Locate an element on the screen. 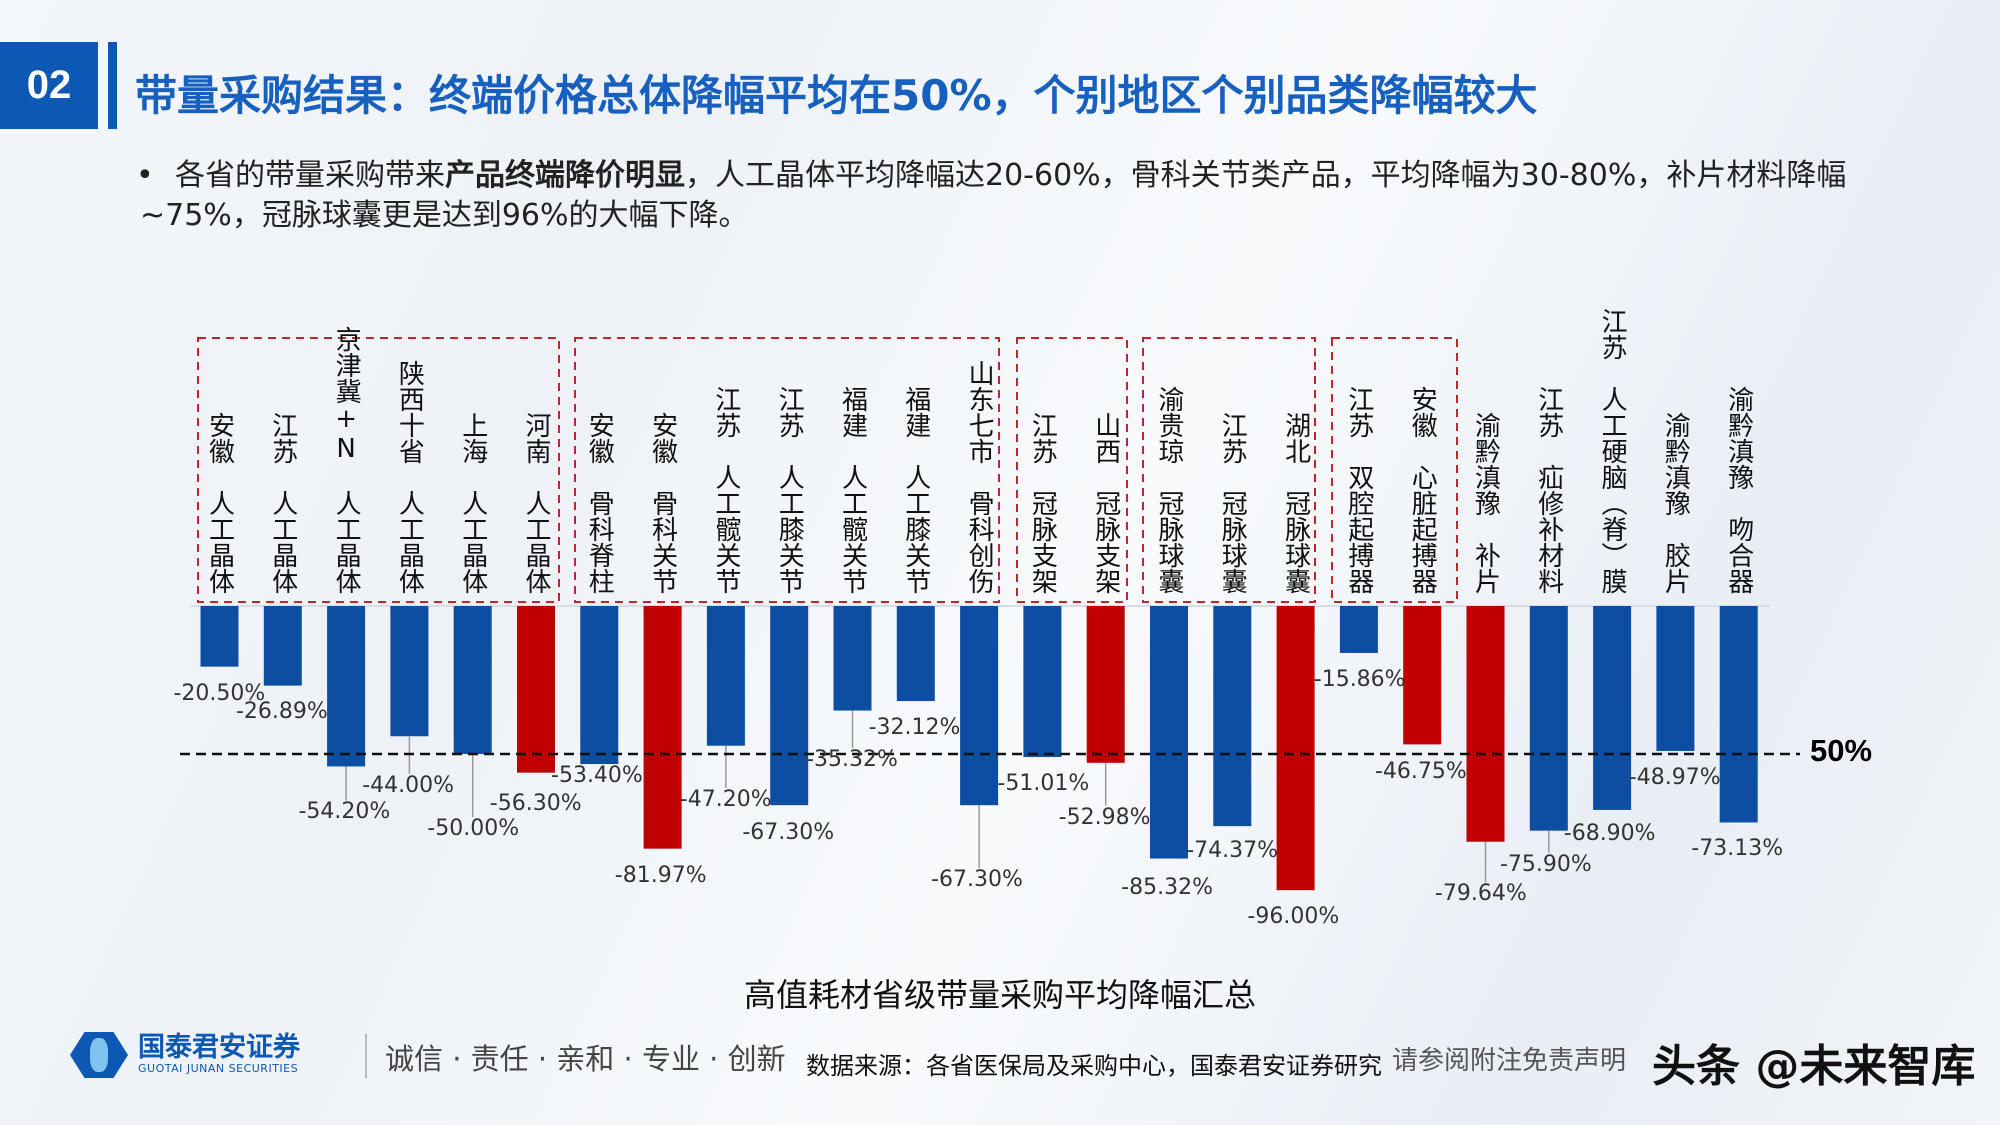 The height and width of the screenshot is (1125, 2000). category-label: 福建 人工膝关节 is located at coordinates (915, 490).